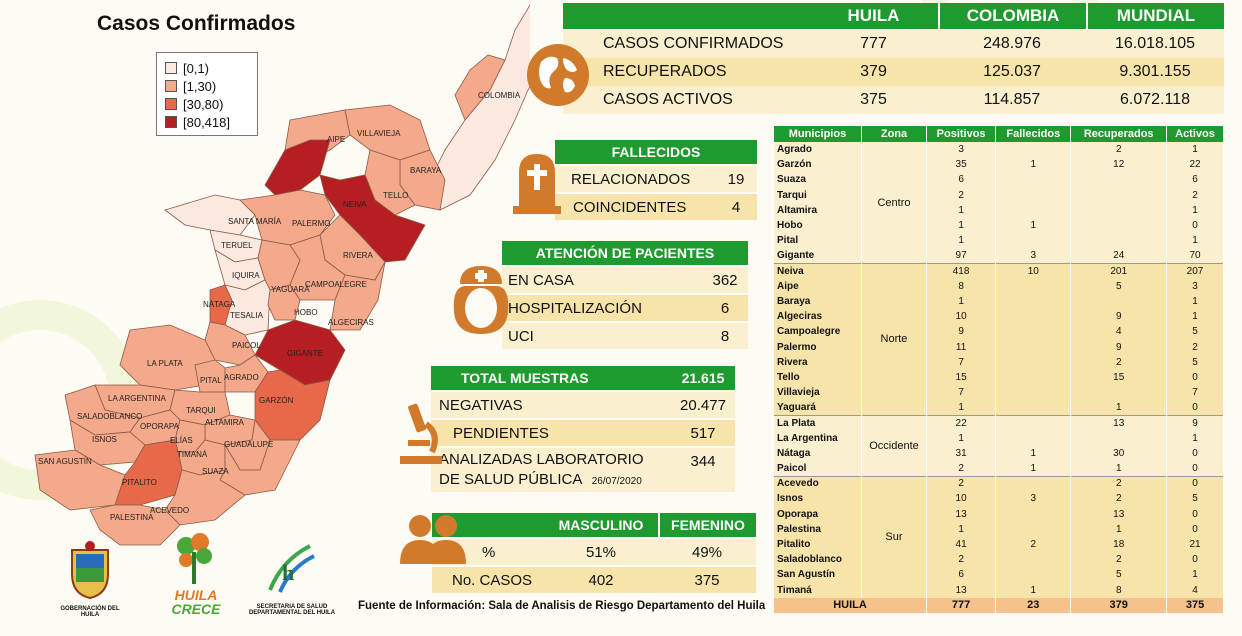 The image size is (1242, 636). I want to click on table-cell: Tarqui, so click(818, 195).